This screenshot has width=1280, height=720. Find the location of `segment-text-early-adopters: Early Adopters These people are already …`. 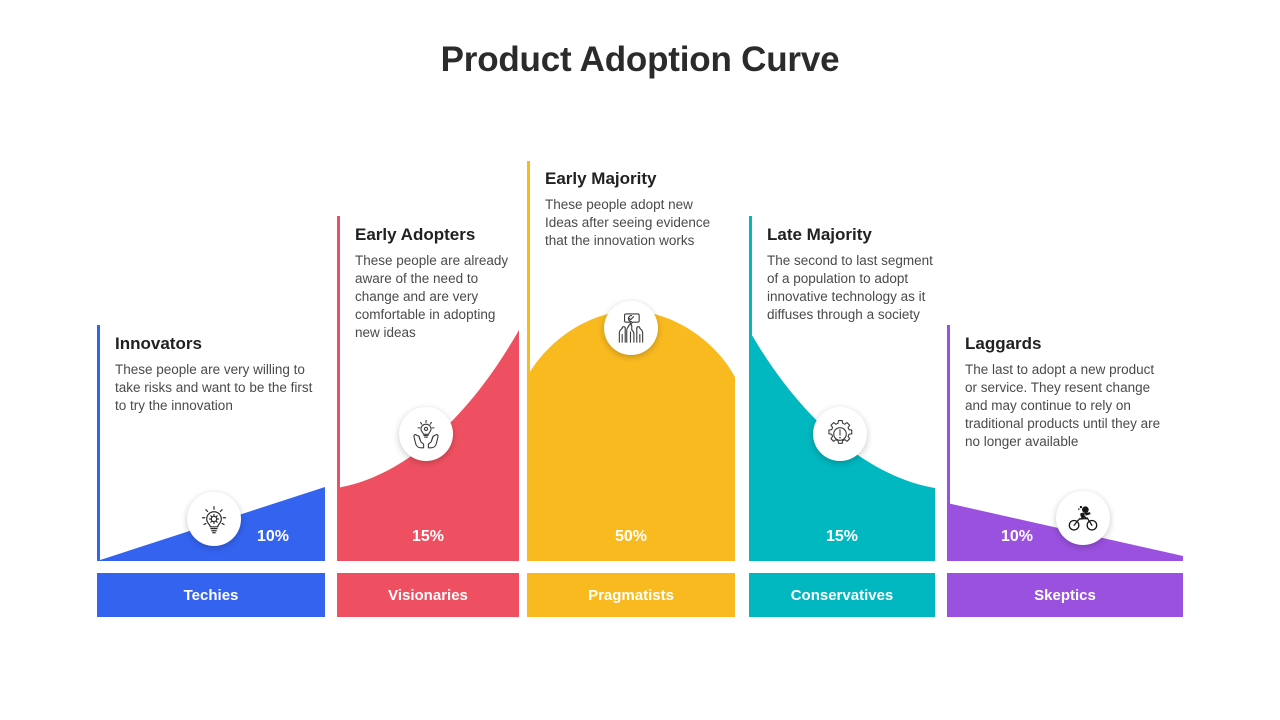

segment-text-early-adopters: Early Adopters These people are already … is located at coordinates (433, 283).